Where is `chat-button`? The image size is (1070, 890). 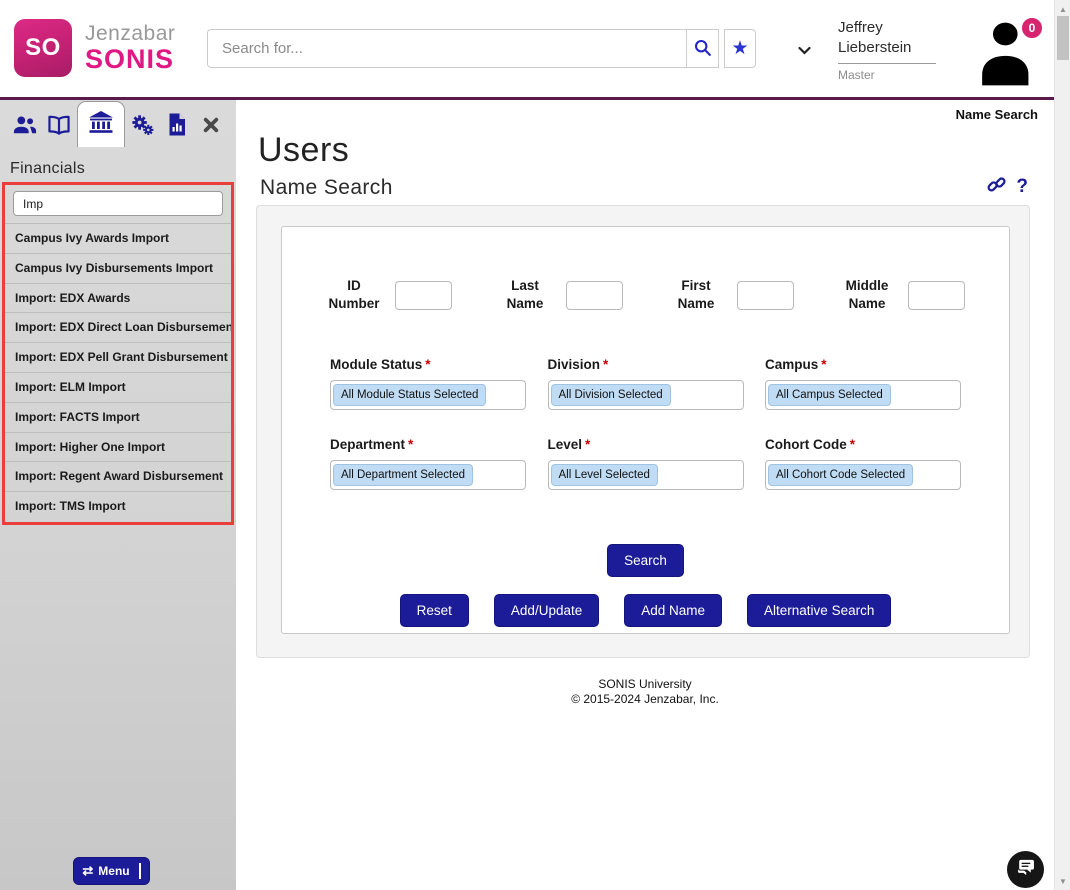 chat-button is located at coordinates (1025, 869).